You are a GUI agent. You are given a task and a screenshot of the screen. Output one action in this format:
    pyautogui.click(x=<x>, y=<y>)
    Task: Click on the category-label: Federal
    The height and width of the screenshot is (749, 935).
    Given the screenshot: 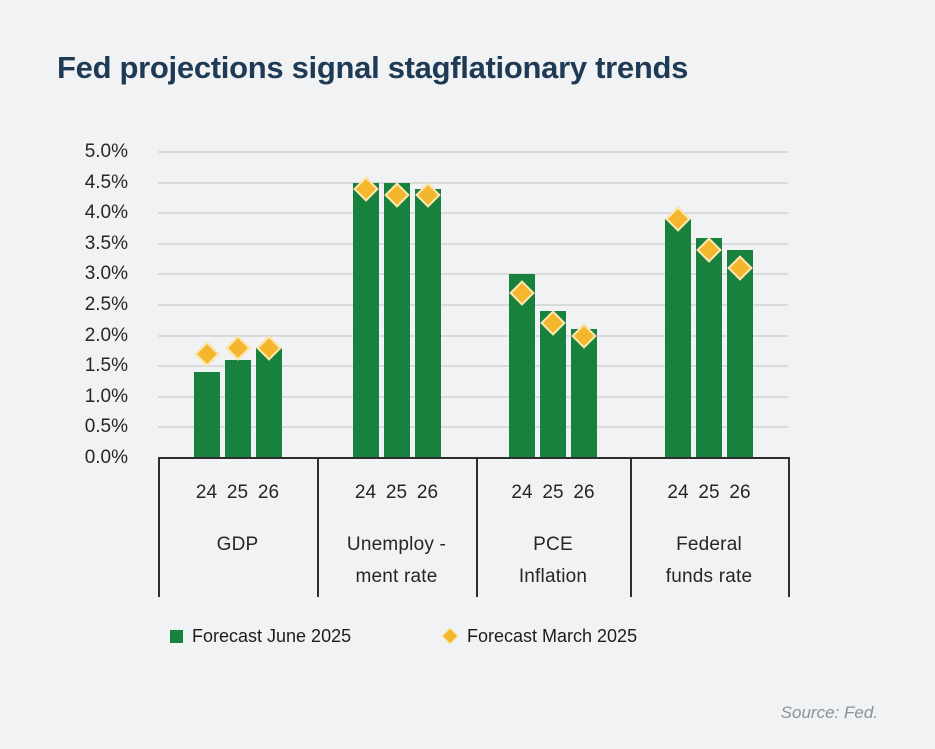 What is the action you would take?
    pyautogui.click(x=709, y=544)
    